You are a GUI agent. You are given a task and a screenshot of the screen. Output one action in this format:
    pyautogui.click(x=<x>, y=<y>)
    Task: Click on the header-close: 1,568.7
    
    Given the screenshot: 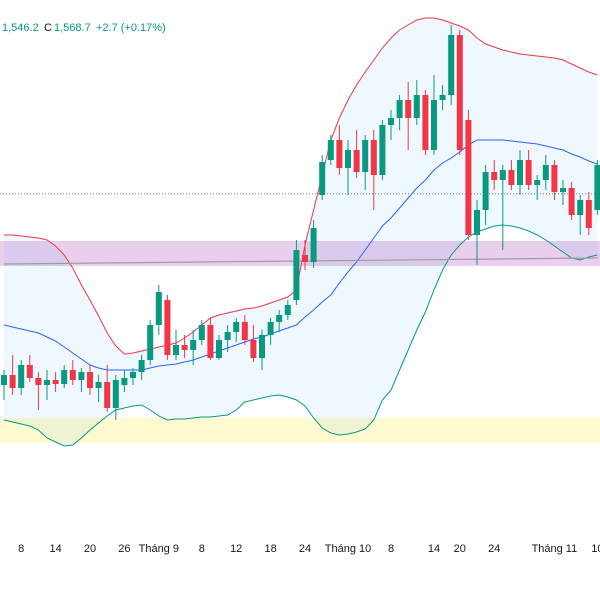 What is the action you would take?
    pyautogui.click(x=72, y=28)
    